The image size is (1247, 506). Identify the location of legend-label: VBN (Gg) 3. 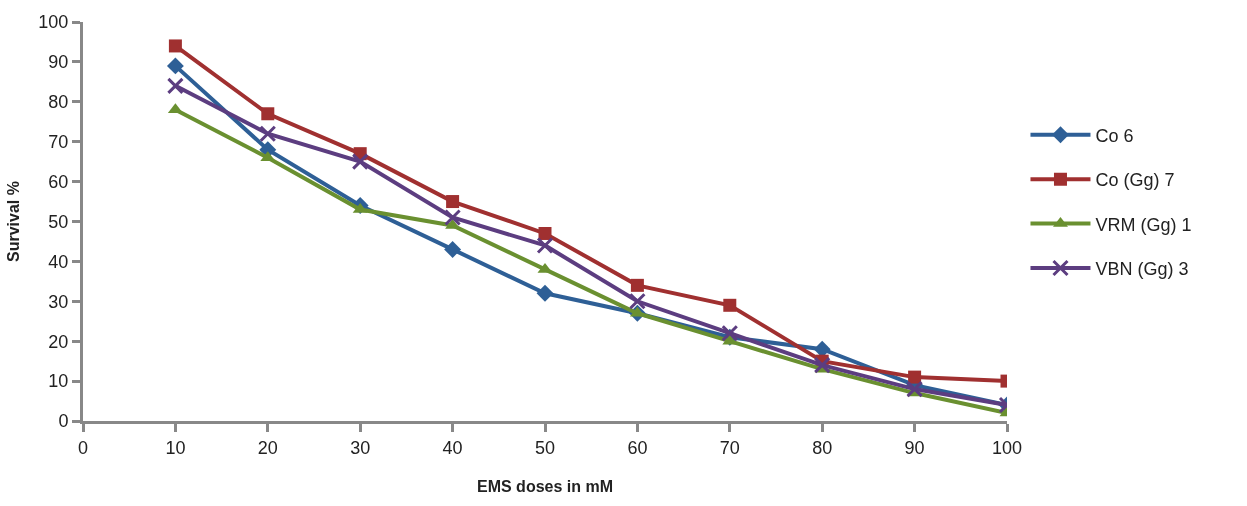
(1142, 268).